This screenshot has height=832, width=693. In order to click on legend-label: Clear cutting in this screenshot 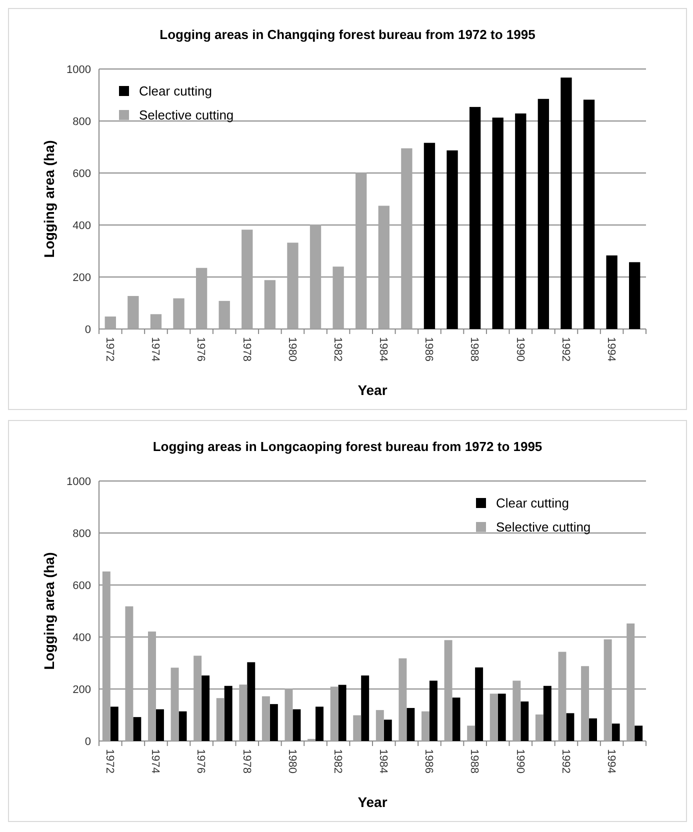, I will do `click(532, 503)`.